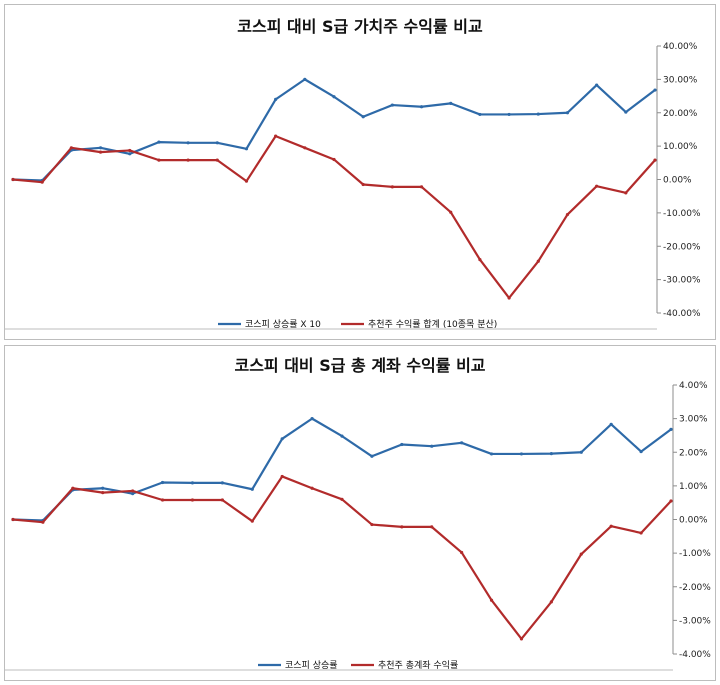 This screenshot has width=720, height=685. I want to click on y-tick-label: -30.00%, so click(682, 281).